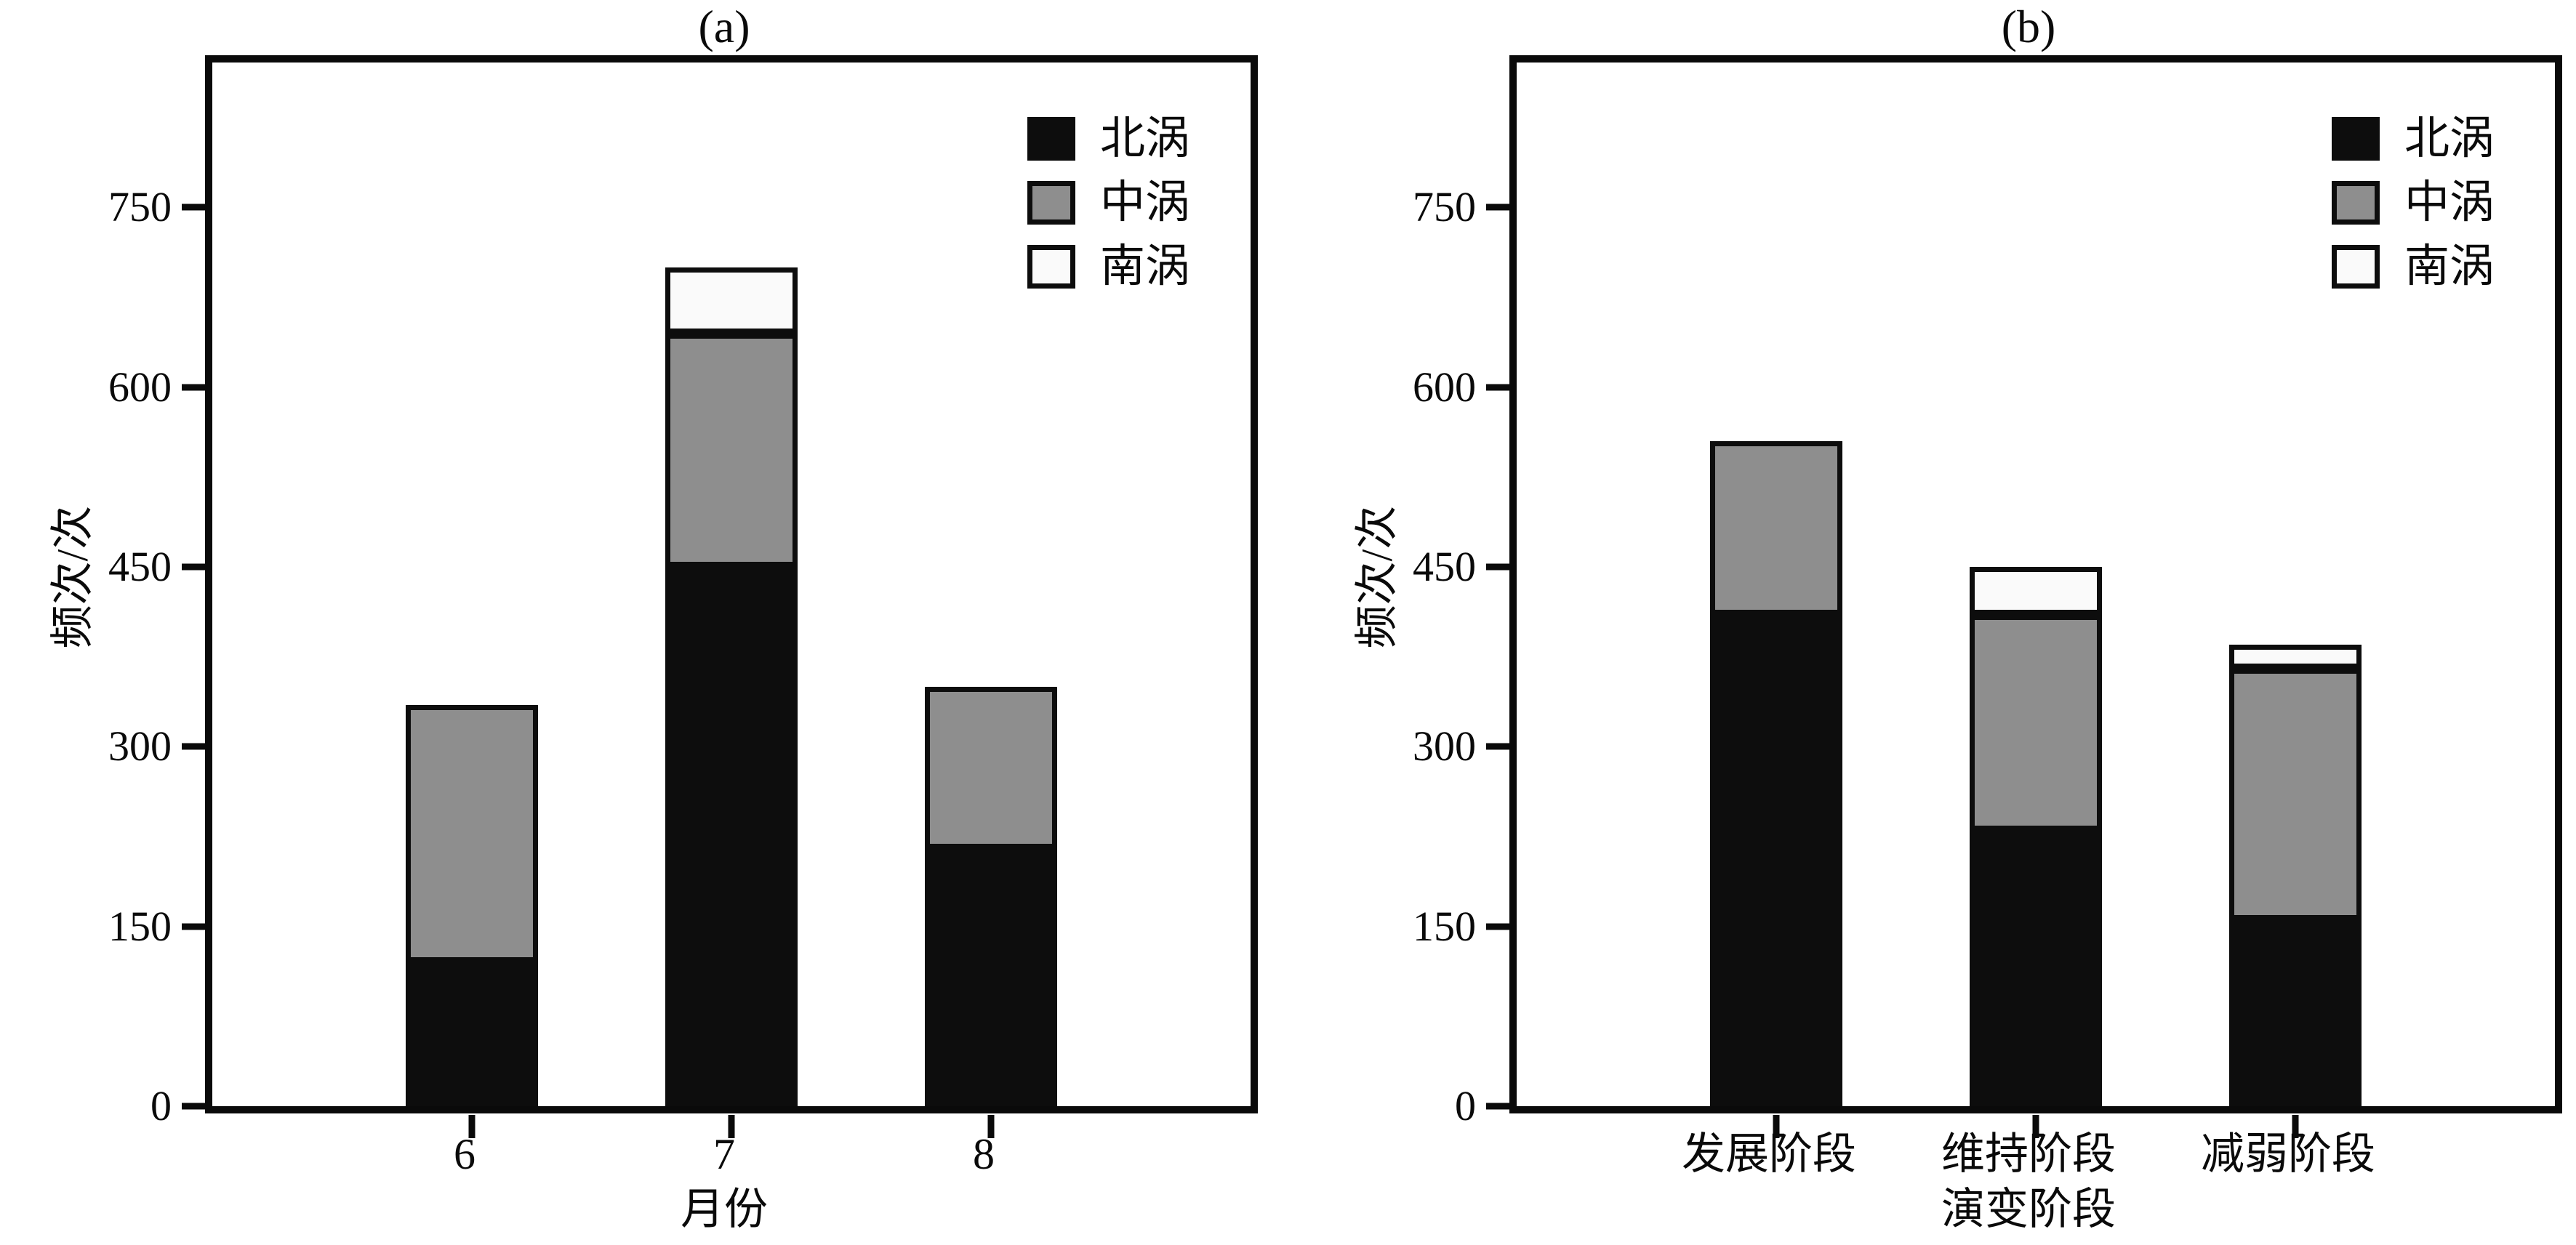  Describe the element at coordinates (1776, 528) in the screenshot. I see `bar-segment-中涡-发展阶段` at that location.